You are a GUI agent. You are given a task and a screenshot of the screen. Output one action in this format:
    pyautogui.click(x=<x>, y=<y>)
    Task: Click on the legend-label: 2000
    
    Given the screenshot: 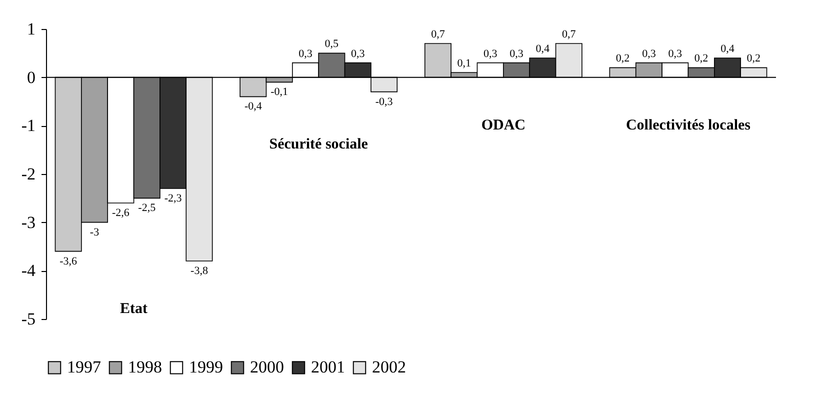 What is the action you would take?
    pyautogui.click(x=267, y=367)
    